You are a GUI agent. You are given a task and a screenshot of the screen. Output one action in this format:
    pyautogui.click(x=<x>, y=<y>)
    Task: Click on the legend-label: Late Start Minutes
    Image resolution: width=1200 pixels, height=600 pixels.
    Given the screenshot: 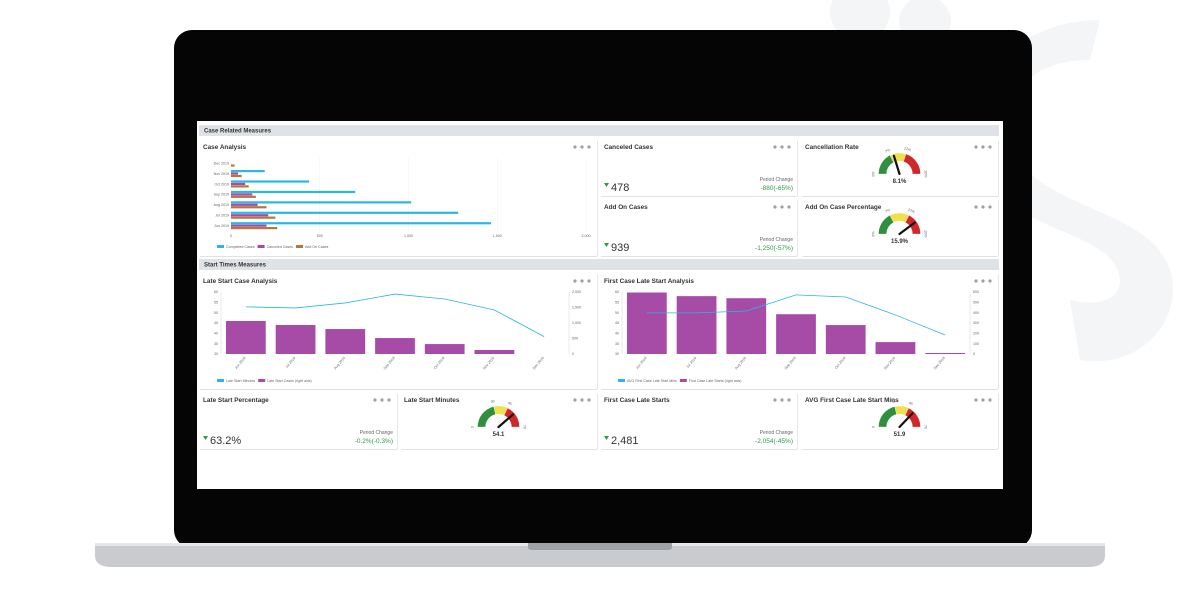 What is the action you would take?
    pyautogui.click(x=240, y=381)
    